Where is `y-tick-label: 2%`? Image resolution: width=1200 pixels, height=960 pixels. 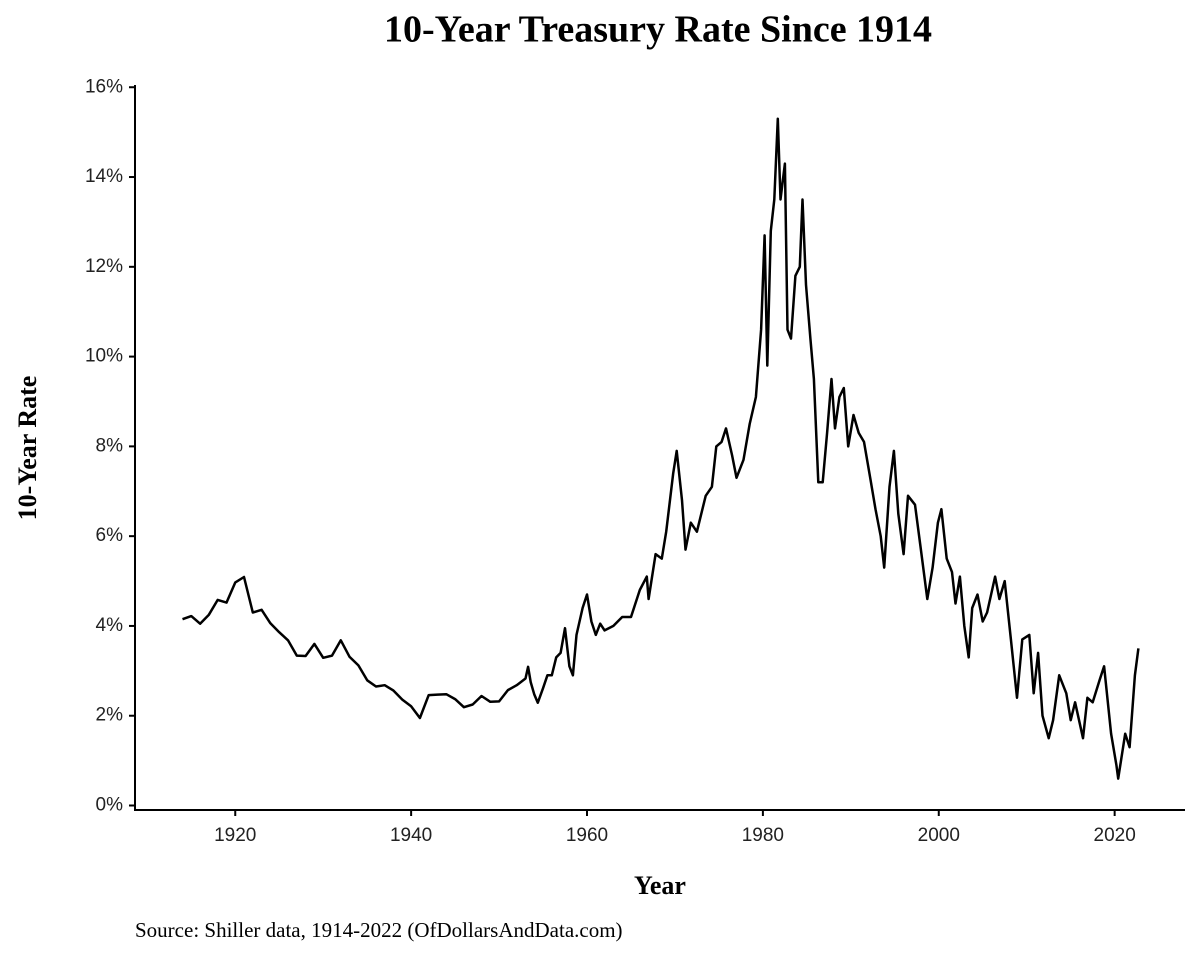 y-tick-label: 2% is located at coordinates (110, 715).